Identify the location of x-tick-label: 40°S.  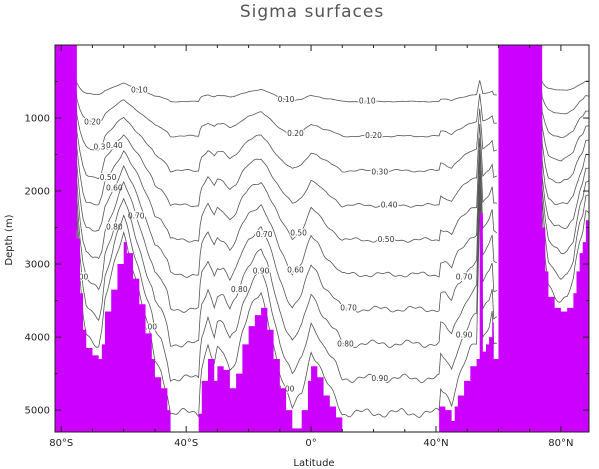
(186, 443).